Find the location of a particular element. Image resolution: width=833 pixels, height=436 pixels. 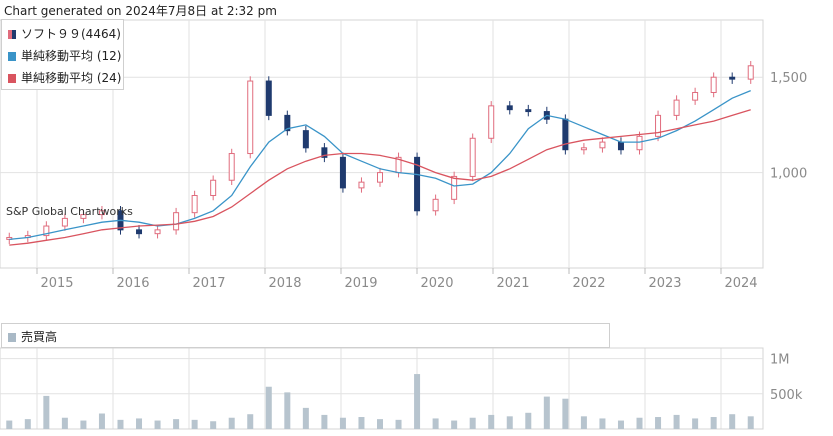

volume-y-tick-label: 500k is located at coordinates (786, 395).